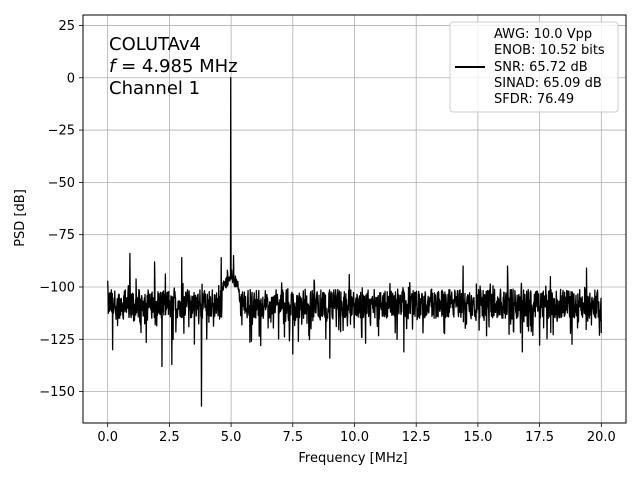 The image size is (640, 484). I want to click on x-tick-label: 0.0, so click(107, 437).